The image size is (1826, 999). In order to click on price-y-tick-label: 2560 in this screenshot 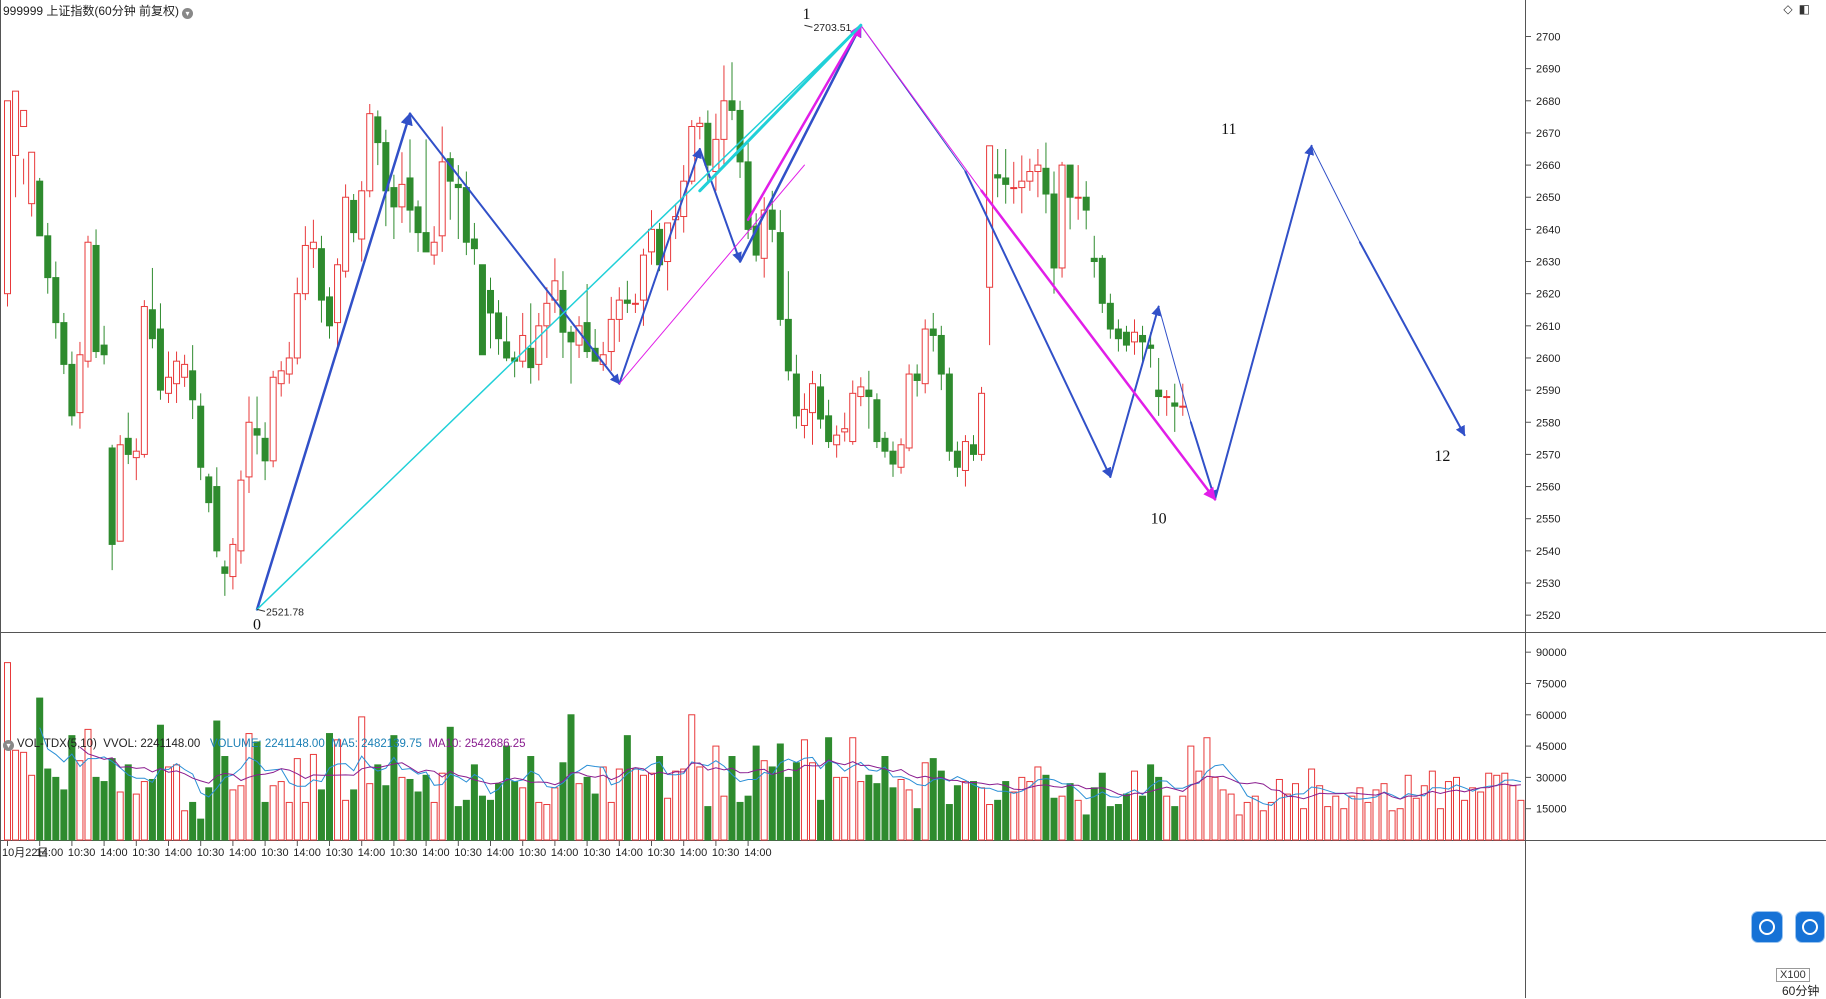, I will do `click(1548, 488)`.